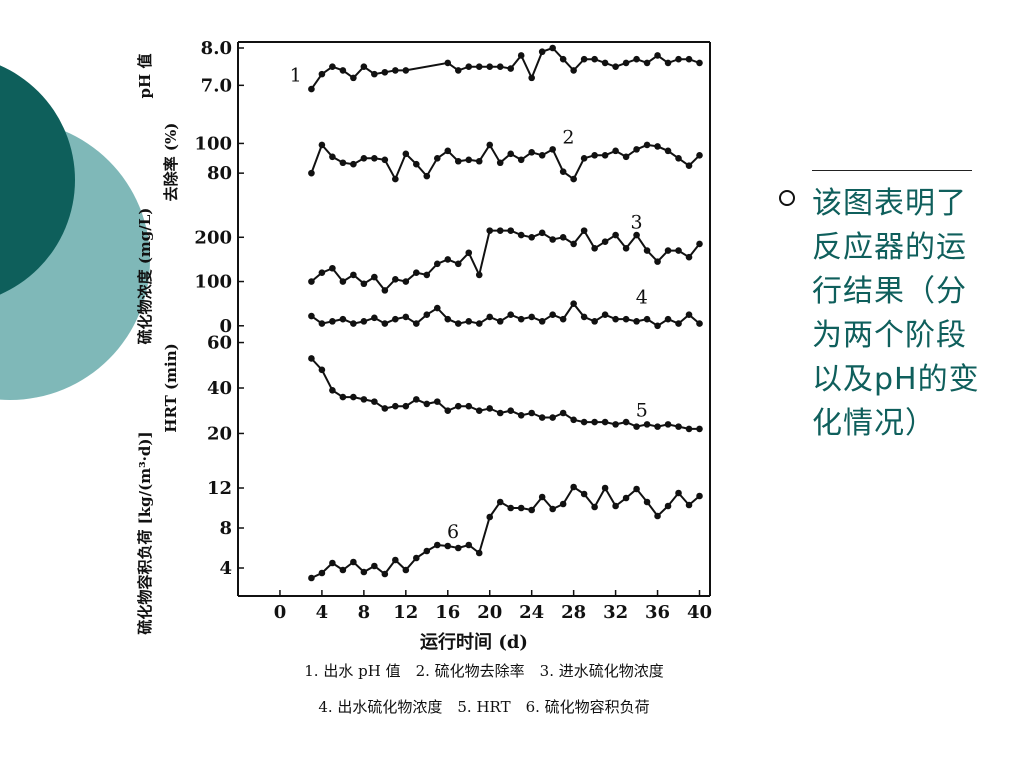 The height and width of the screenshot is (768, 1024). I want to click on y-tick-label: 7.0, so click(216, 85).